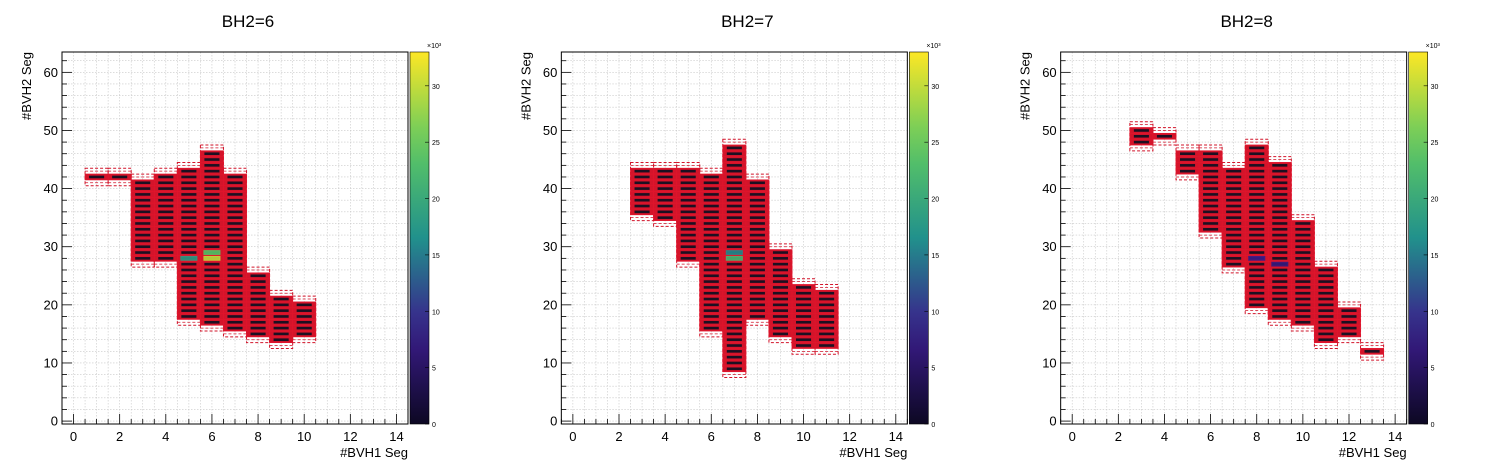 This screenshot has height=475, width=1498. What do you see at coordinates (550, 362) in the screenshot?
I see `y-tick-label: 10` at bounding box center [550, 362].